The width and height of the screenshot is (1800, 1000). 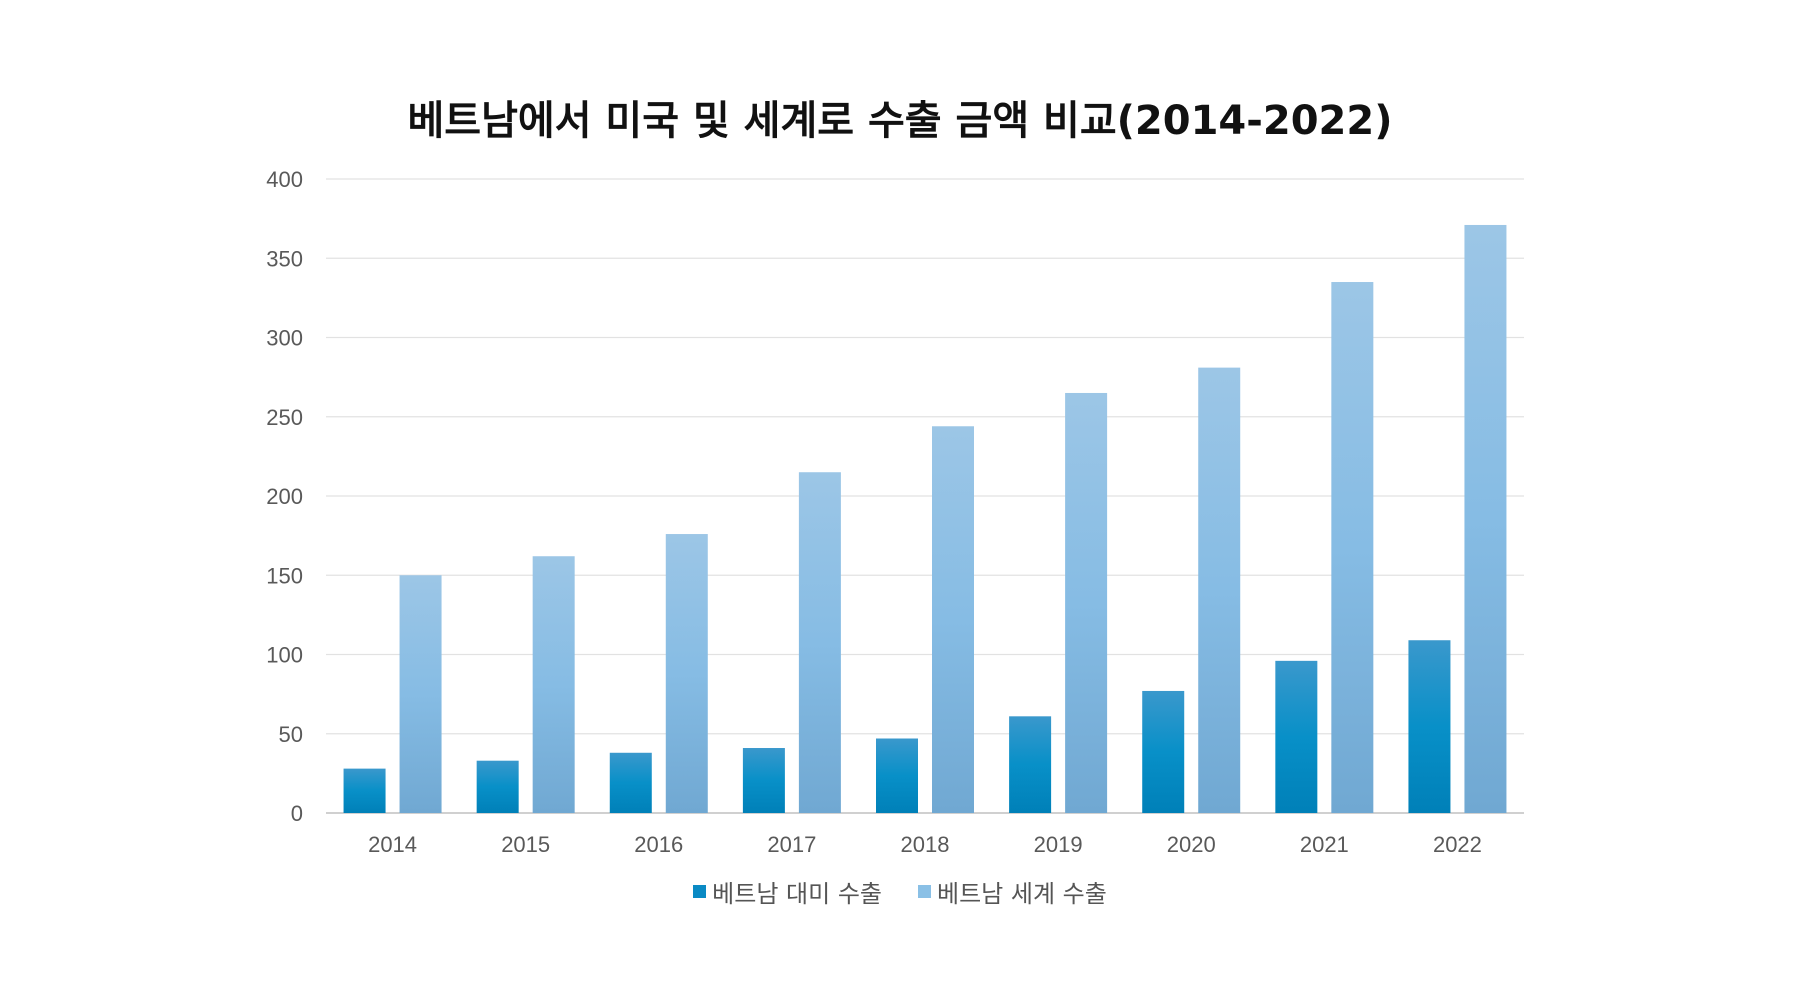 I want to click on x-tick-label: 2019, so click(x=1058, y=844).